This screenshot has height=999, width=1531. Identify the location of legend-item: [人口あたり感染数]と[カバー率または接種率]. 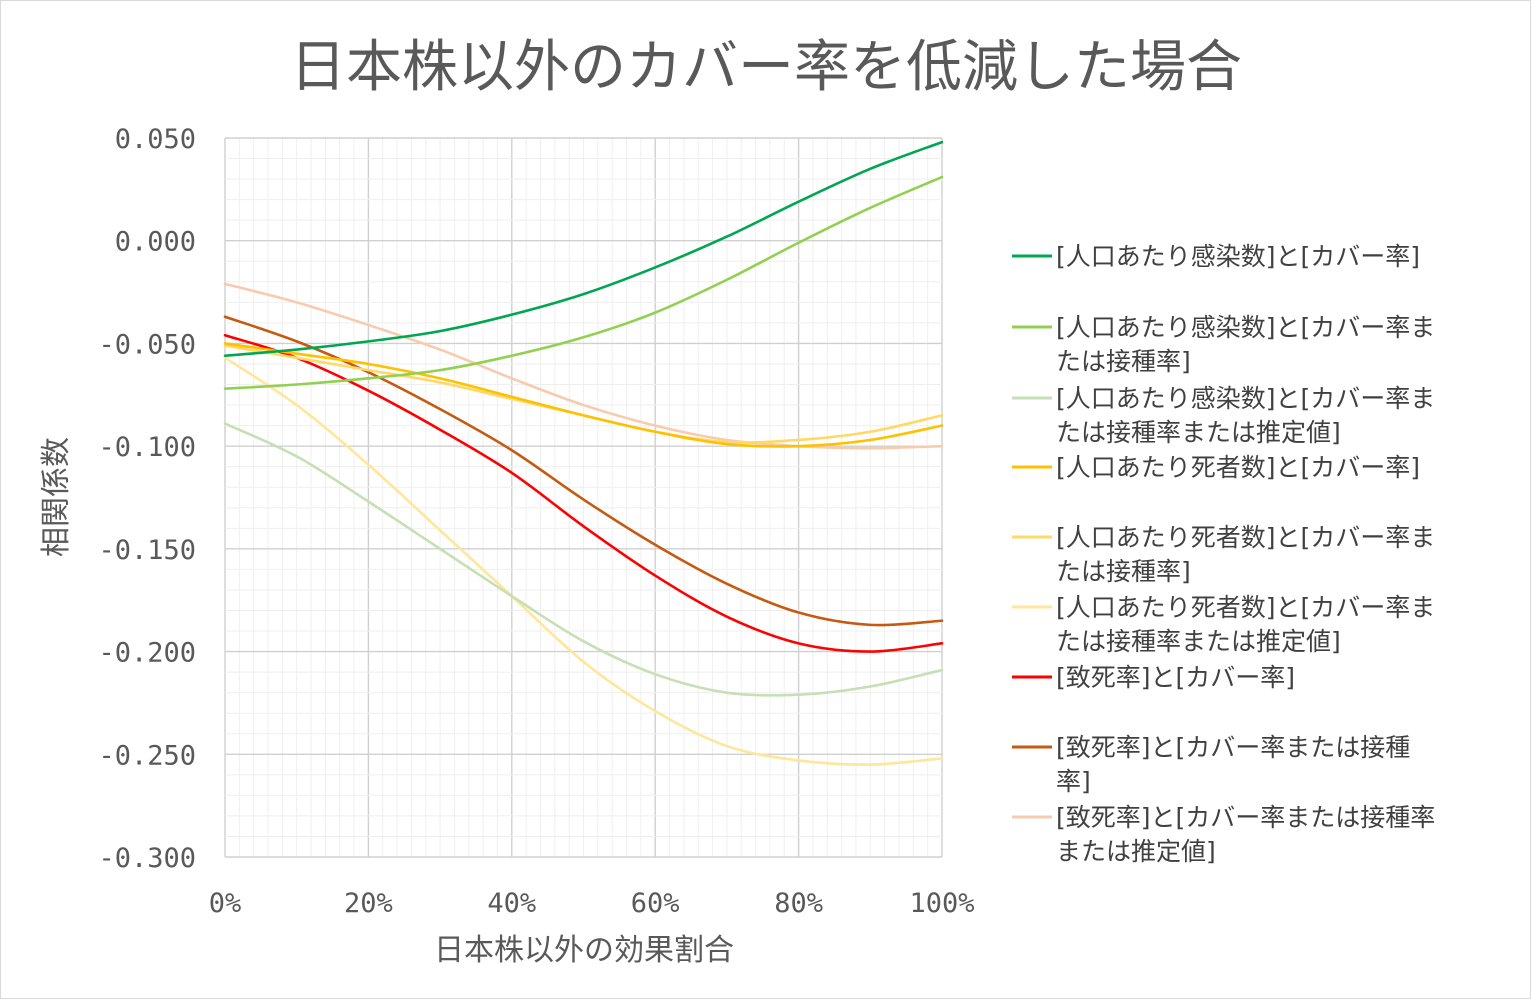
(1223, 344).